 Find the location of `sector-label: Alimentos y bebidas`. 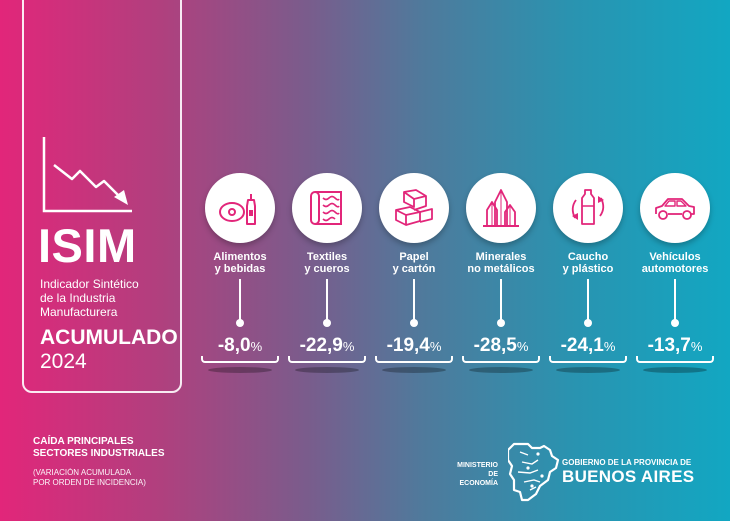

sector-label: Alimentos y bebidas is located at coordinates (240, 263).